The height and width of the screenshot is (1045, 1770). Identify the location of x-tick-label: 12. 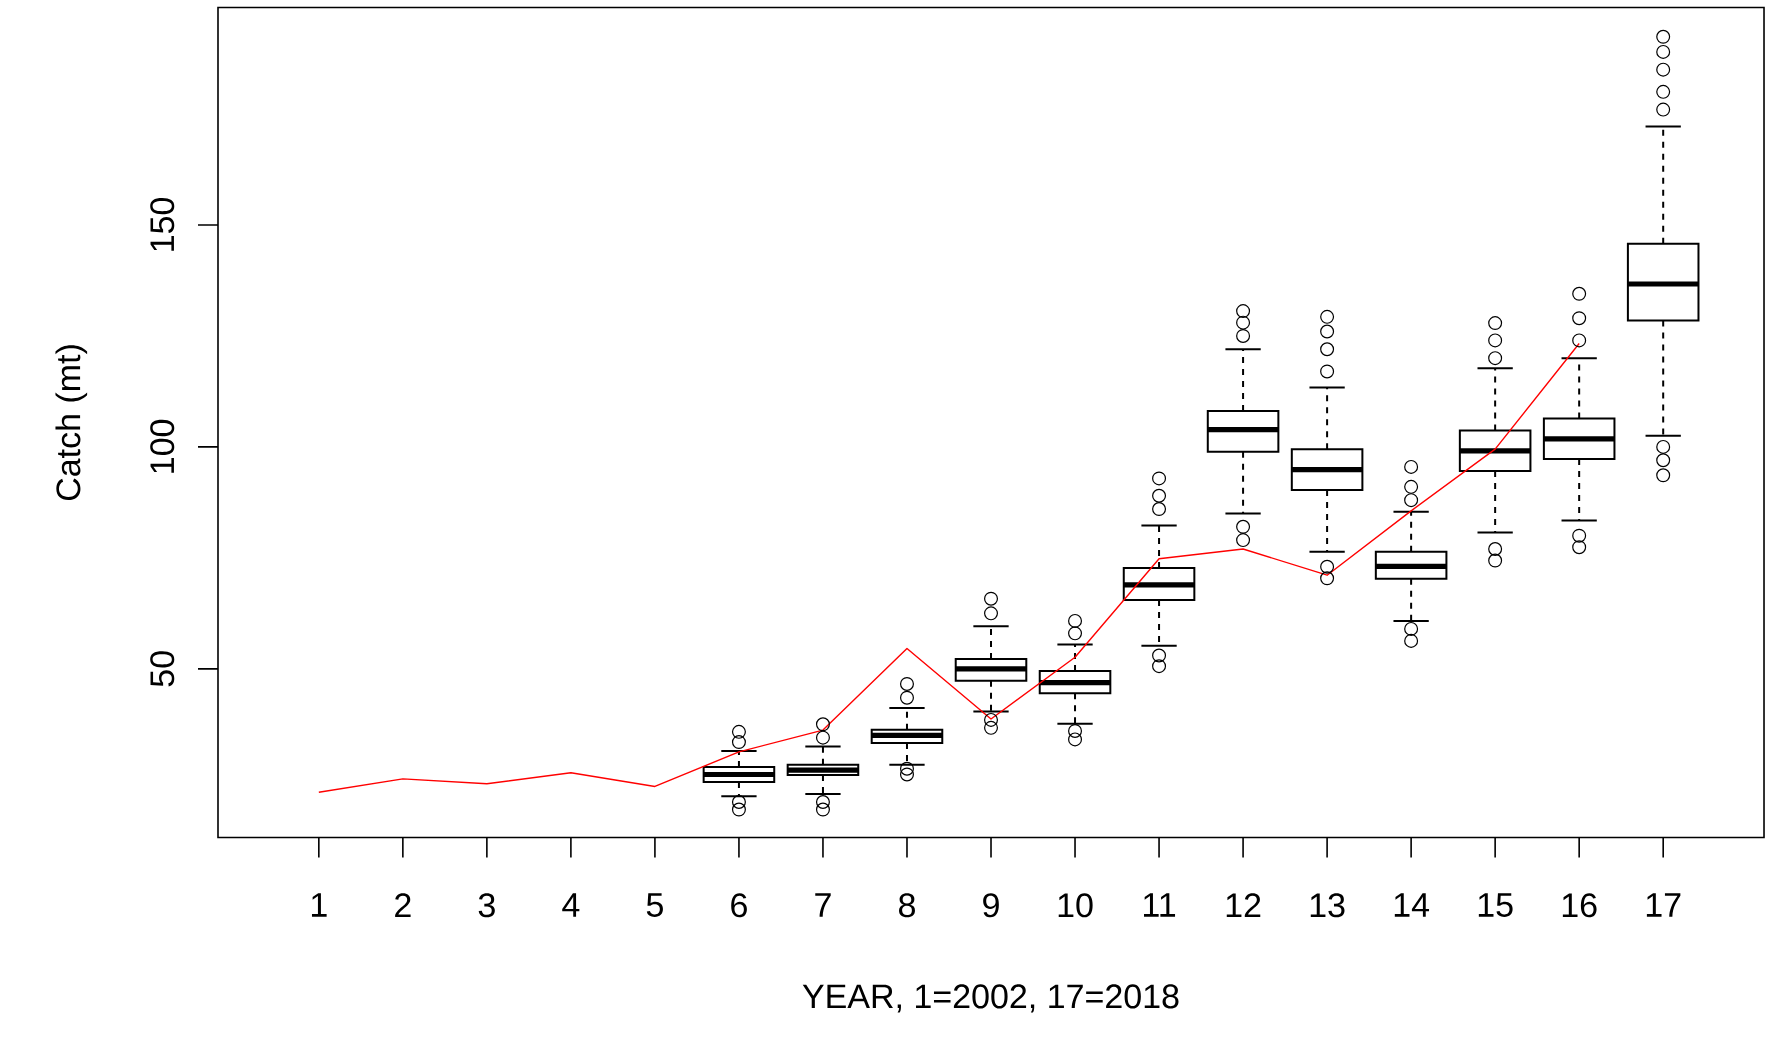
(1243, 905).